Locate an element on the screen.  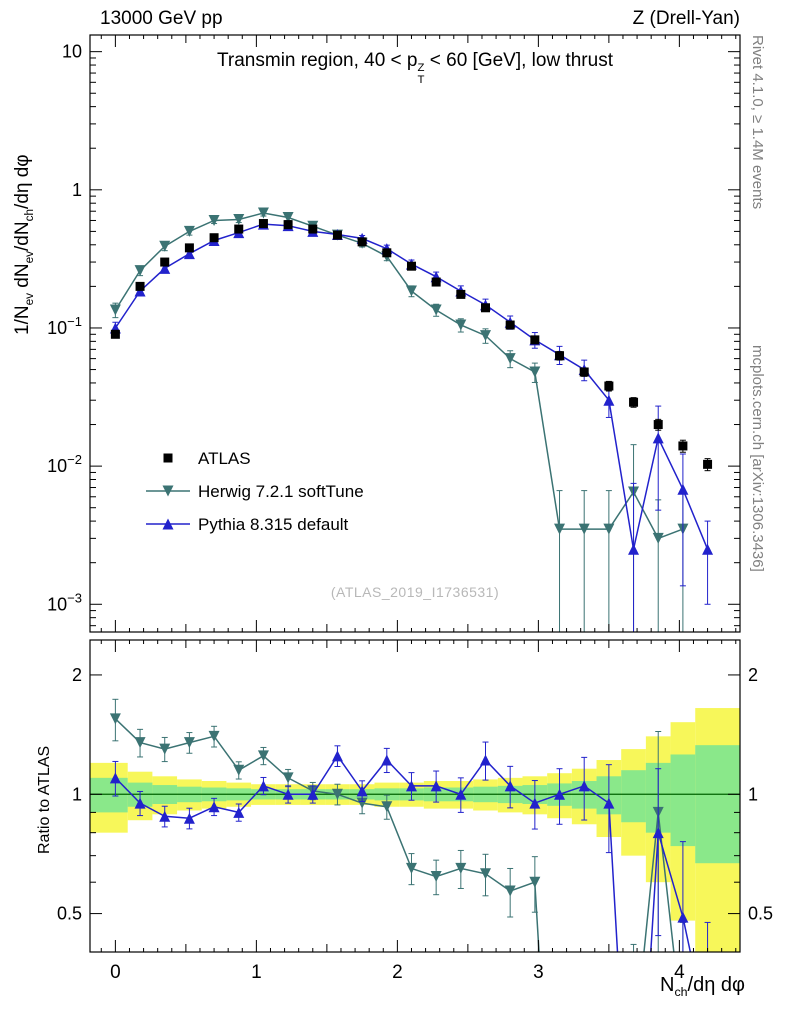
svg-text: 10⁻¹ is located at coordinates (64, 326).